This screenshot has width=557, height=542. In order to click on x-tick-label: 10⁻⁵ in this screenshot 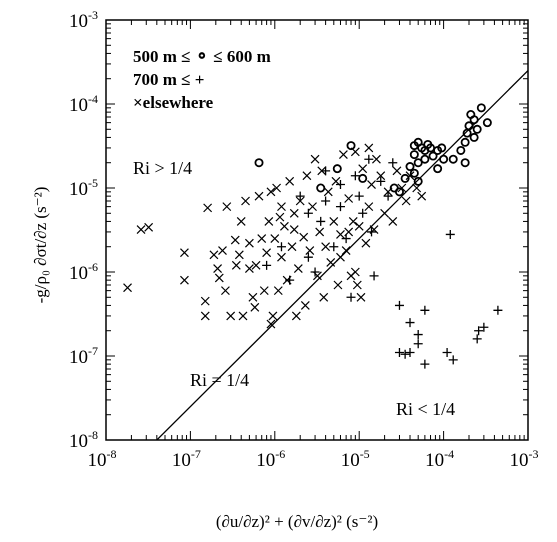, I will do `click(355, 459)`.